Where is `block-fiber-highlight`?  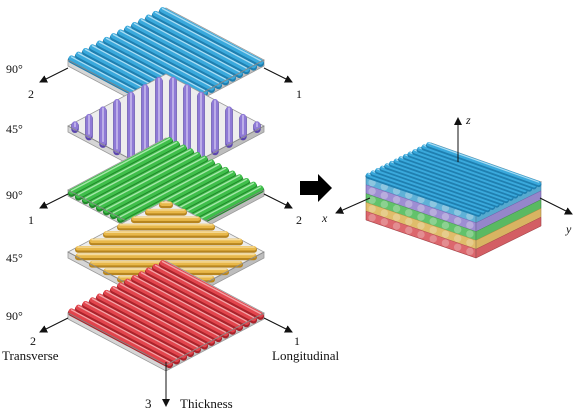 block-fiber-highlight is located at coordinates (484, 162).